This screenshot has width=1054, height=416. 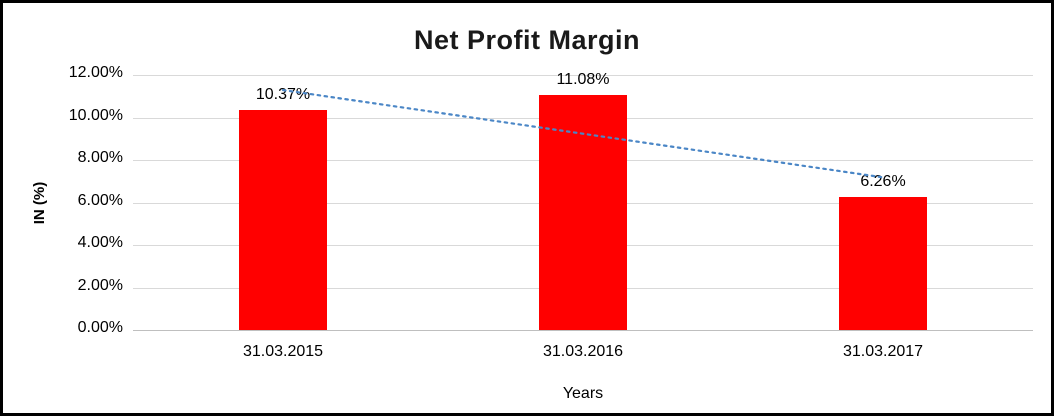 What do you see at coordinates (283, 351) in the screenshot?
I see `x-tick-label: 31.03.2015` at bounding box center [283, 351].